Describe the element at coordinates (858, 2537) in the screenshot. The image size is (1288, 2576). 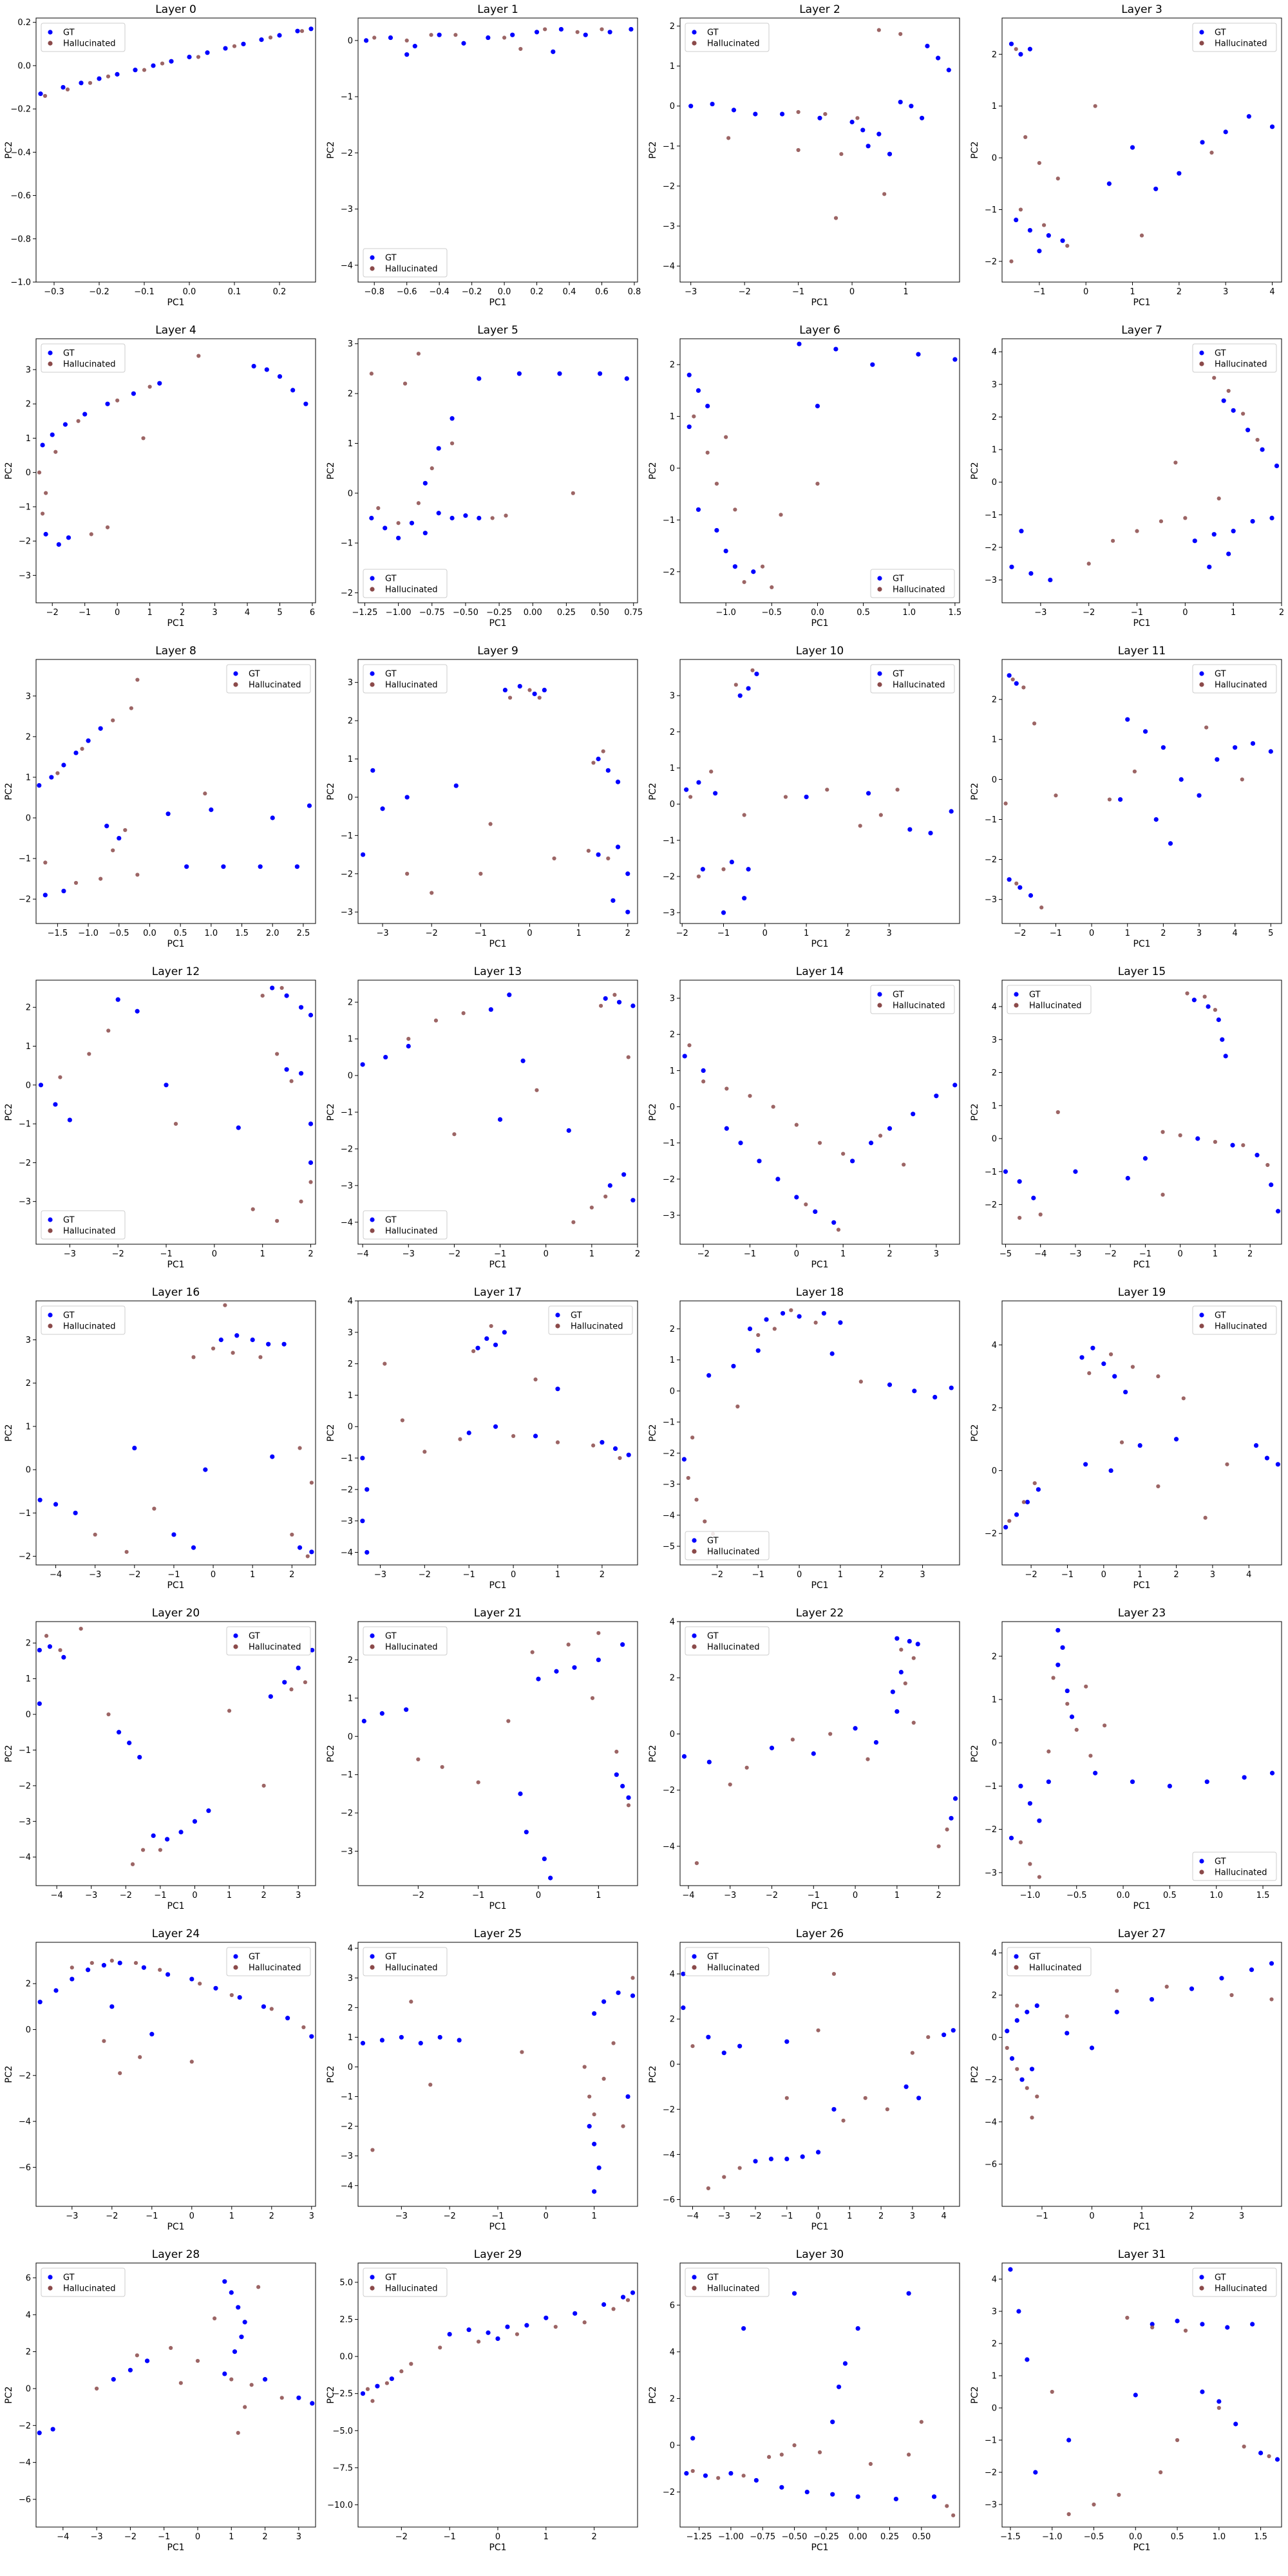
I see `x-tick-label: 0.00` at that location.